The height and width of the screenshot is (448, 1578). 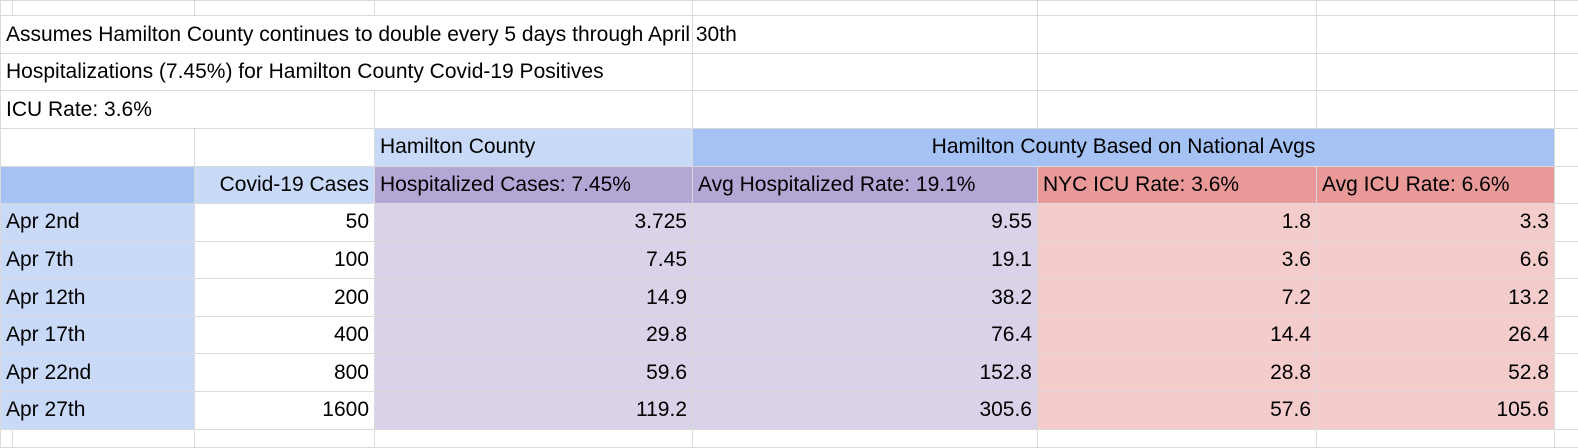 I want to click on cell-hospitalized: 59.6, so click(x=533, y=373).